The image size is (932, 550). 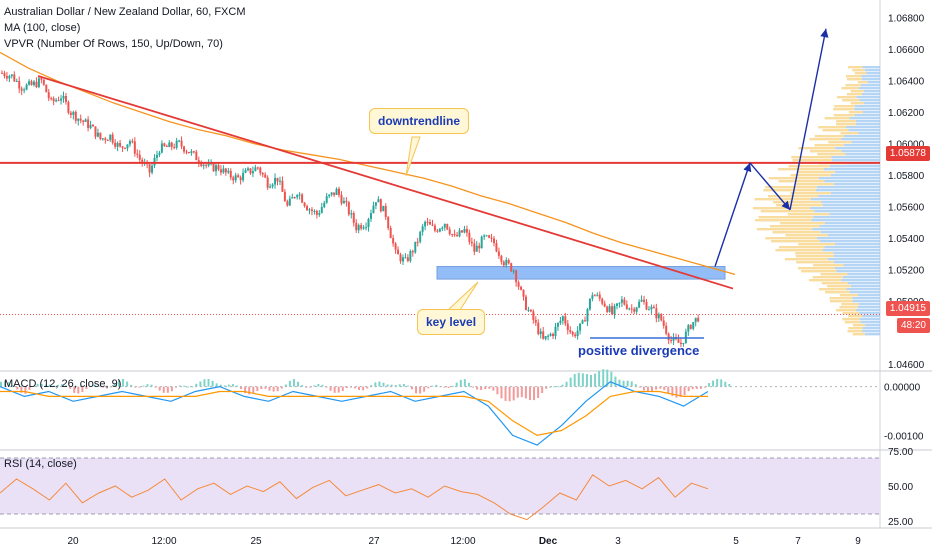 I want to click on vpvr-legend: VPVR (Number Of Rows, 150, Up/Down, 70), so click(x=113, y=44).